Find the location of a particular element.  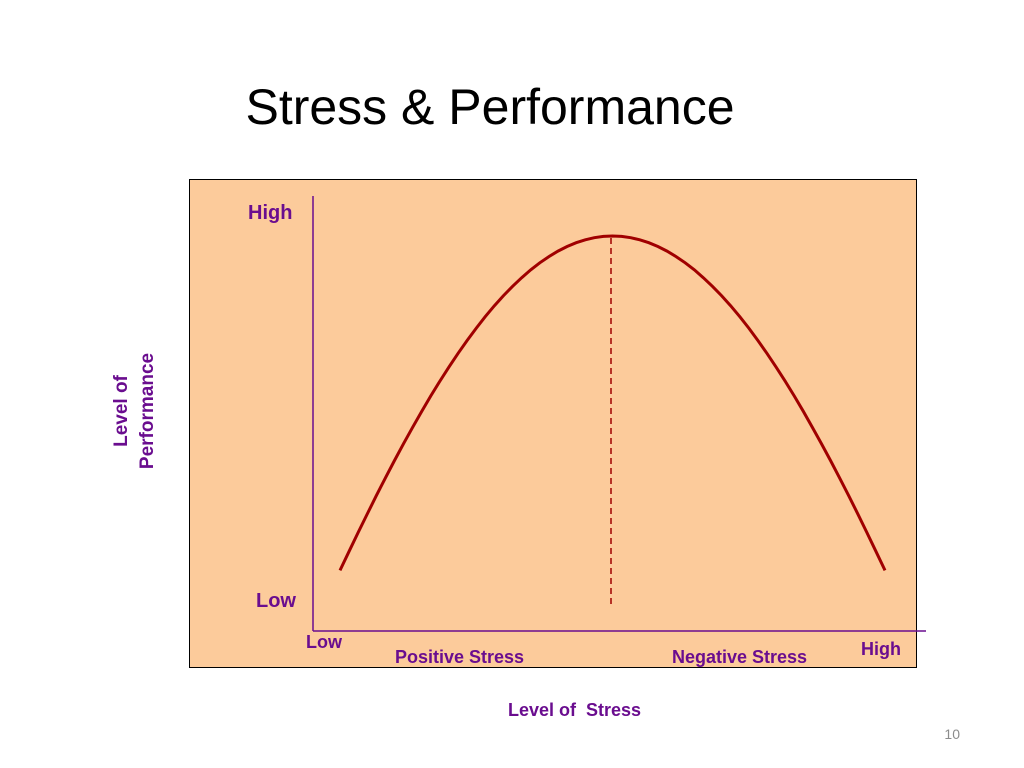

negative-stress-label: Negative Stress is located at coordinates (740, 657).